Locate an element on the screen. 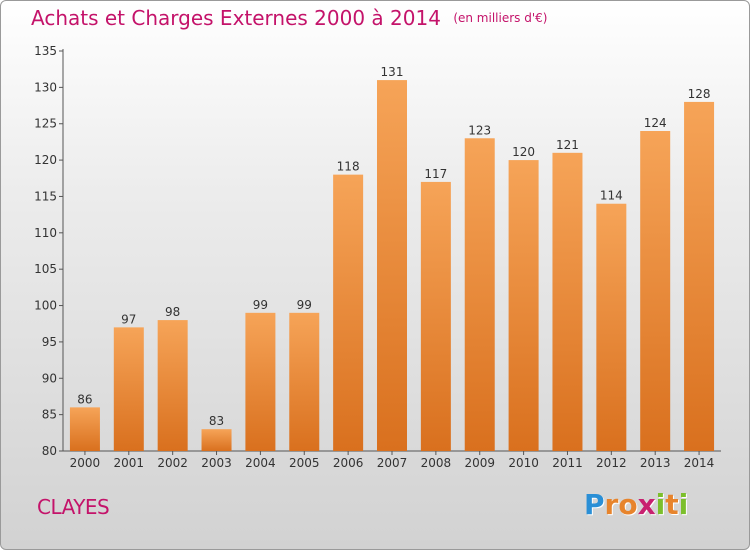 Image resolution: width=750 pixels, height=550 pixels. x-tick-label: 2014 is located at coordinates (699, 463).